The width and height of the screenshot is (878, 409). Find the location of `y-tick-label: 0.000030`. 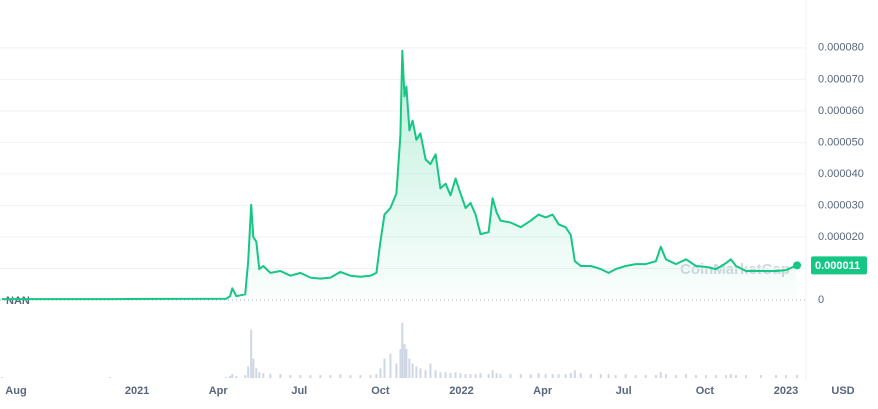

y-tick-label: 0.000030 is located at coordinates (841, 205).